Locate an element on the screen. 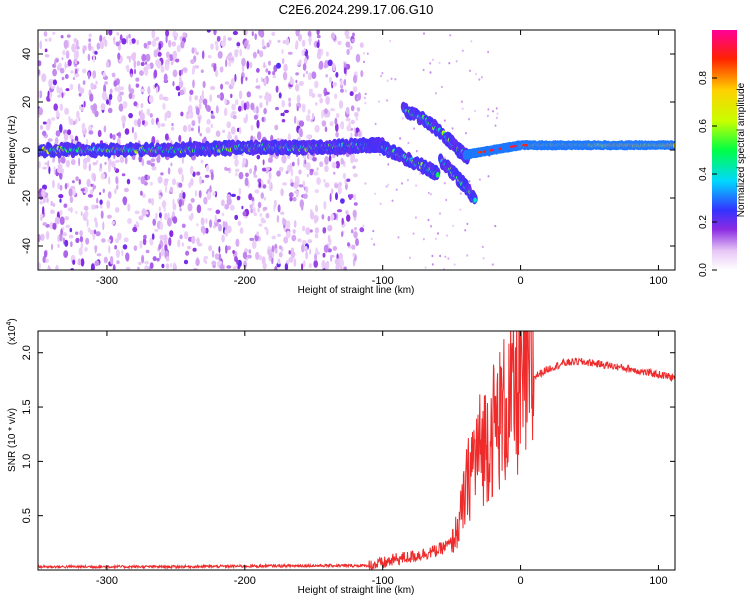 The image size is (750, 600). spectrogram-xtick-label: -100 is located at coordinates (383, 281).